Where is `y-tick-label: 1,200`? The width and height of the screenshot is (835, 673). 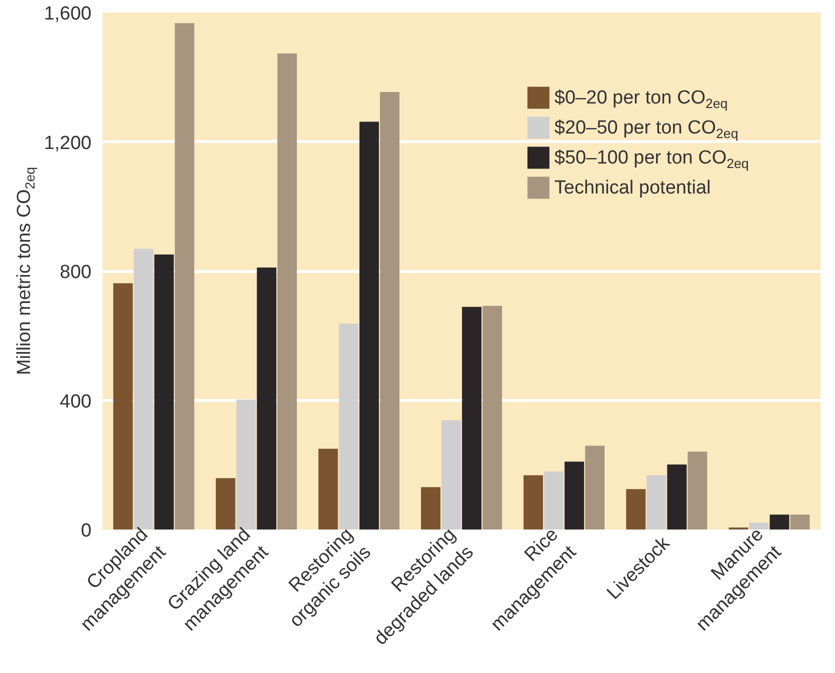 y-tick-label: 1,200 is located at coordinates (68, 143).